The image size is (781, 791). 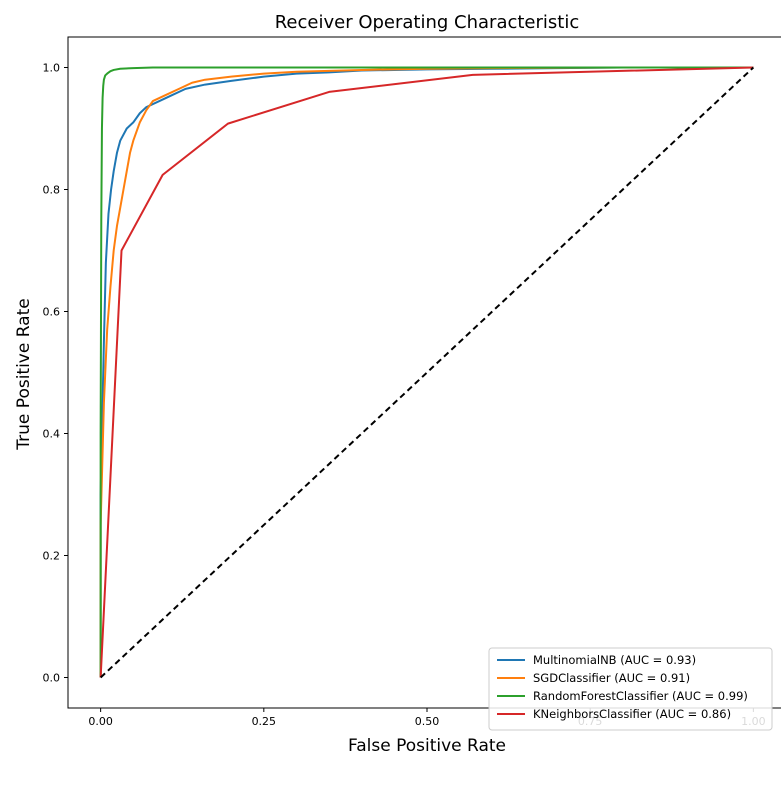 I want to click on x-tick-label: 0.50, so click(x=427, y=721).